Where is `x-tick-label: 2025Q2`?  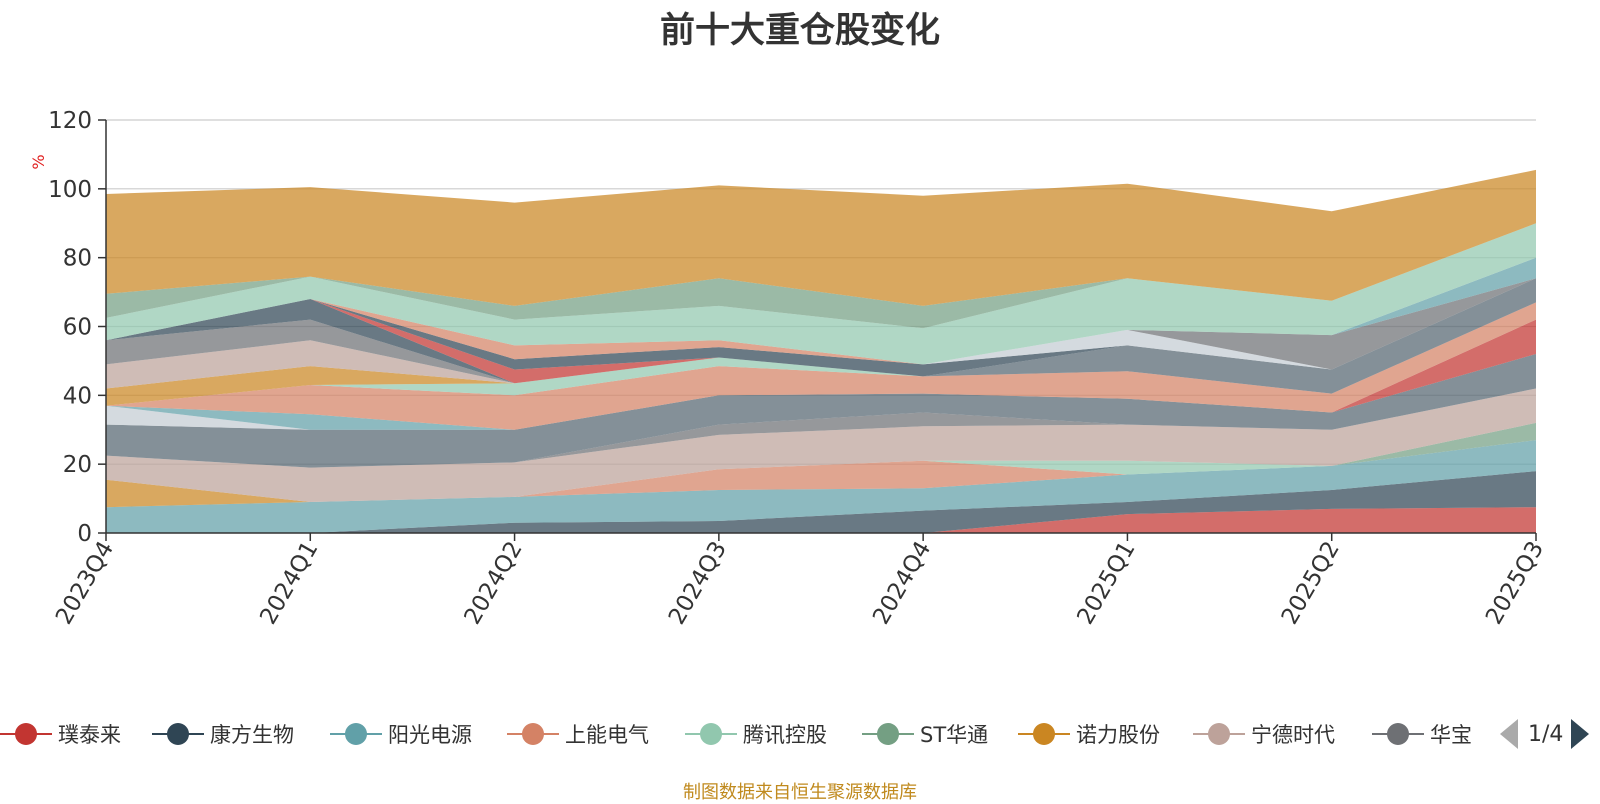
x-tick-label: 2025Q2 is located at coordinates (1311, 583).